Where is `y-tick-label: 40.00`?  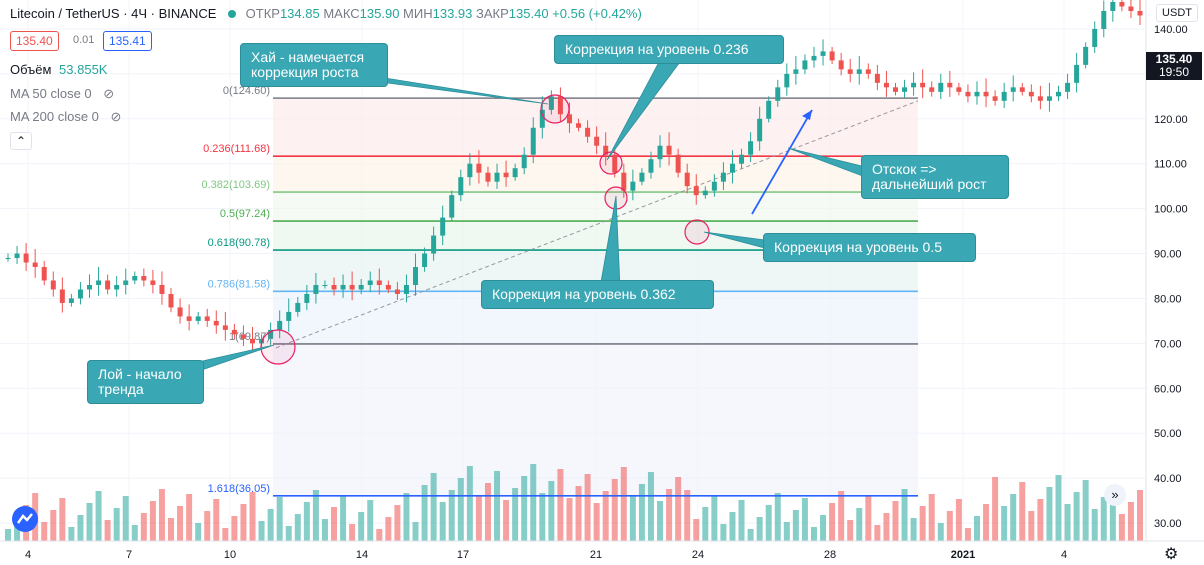 y-tick-label: 40.00 is located at coordinates (1168, 479).